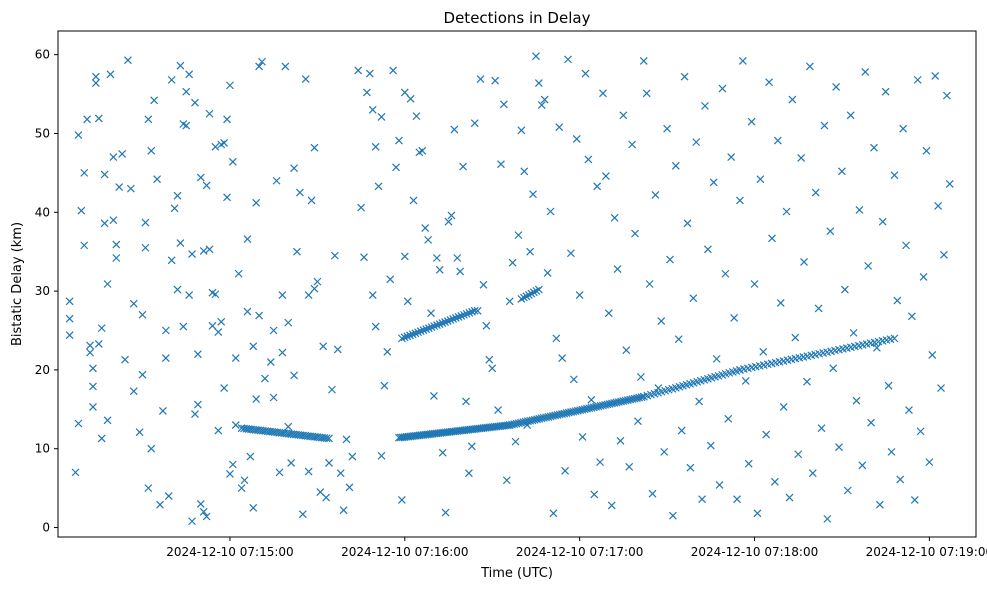 The width and height of the screenshot is (987, 590). I want to click on x-axis-label: Time (UTC), so click(516, 573).